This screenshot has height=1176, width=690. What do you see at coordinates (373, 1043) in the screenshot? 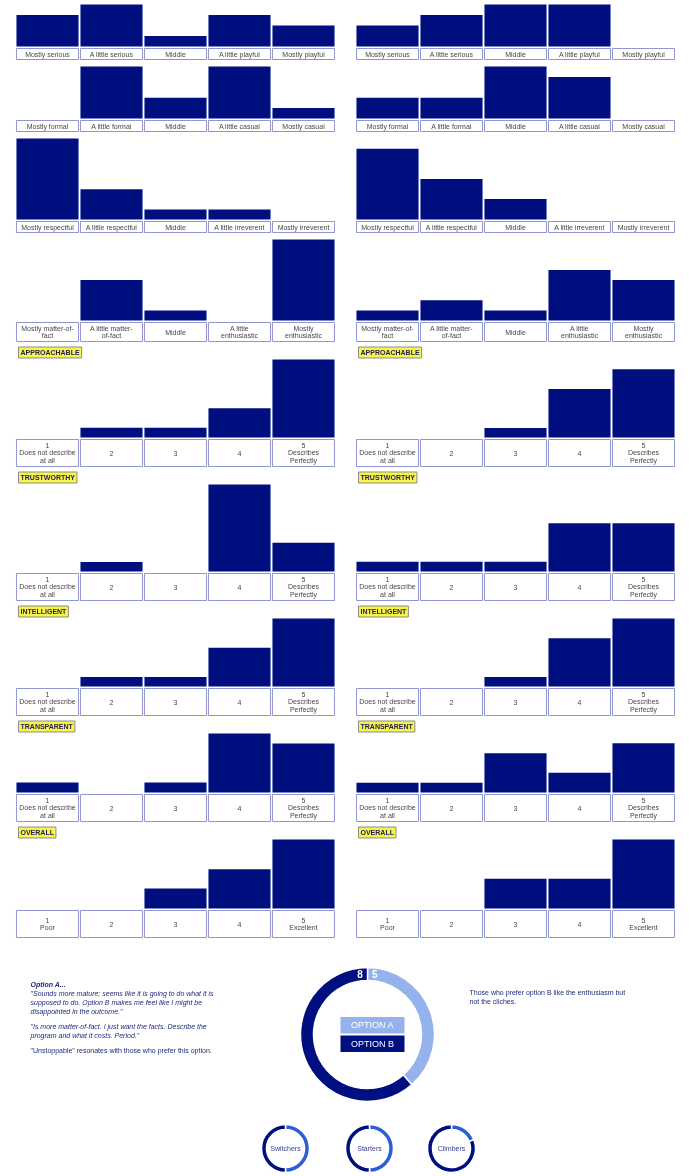
I see `slice-label: OPTION B` at bounding box center [373, 1043].